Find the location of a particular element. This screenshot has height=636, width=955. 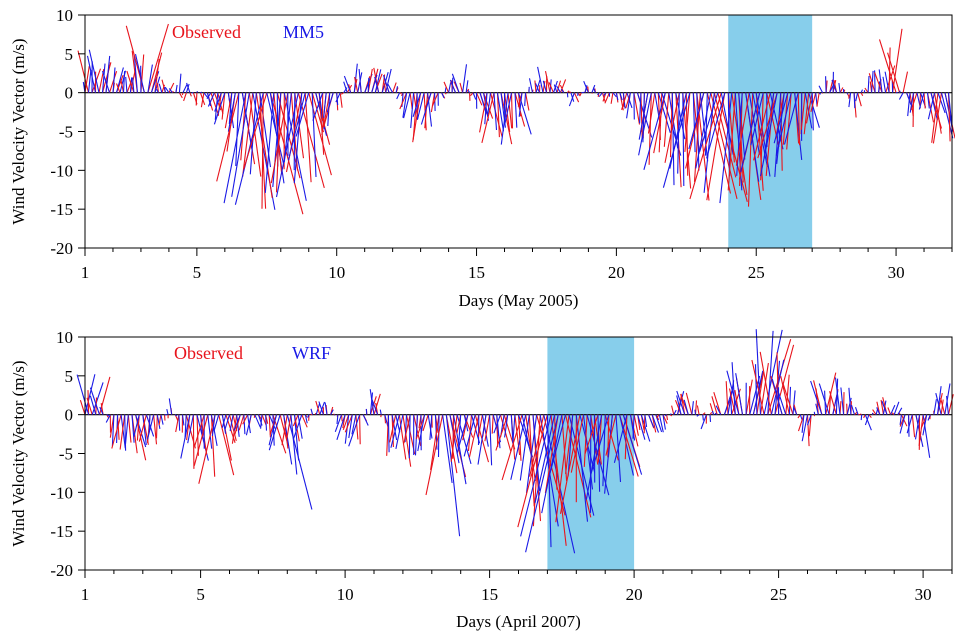

x-tick-label: 15 is located at coordinates (489, 594).